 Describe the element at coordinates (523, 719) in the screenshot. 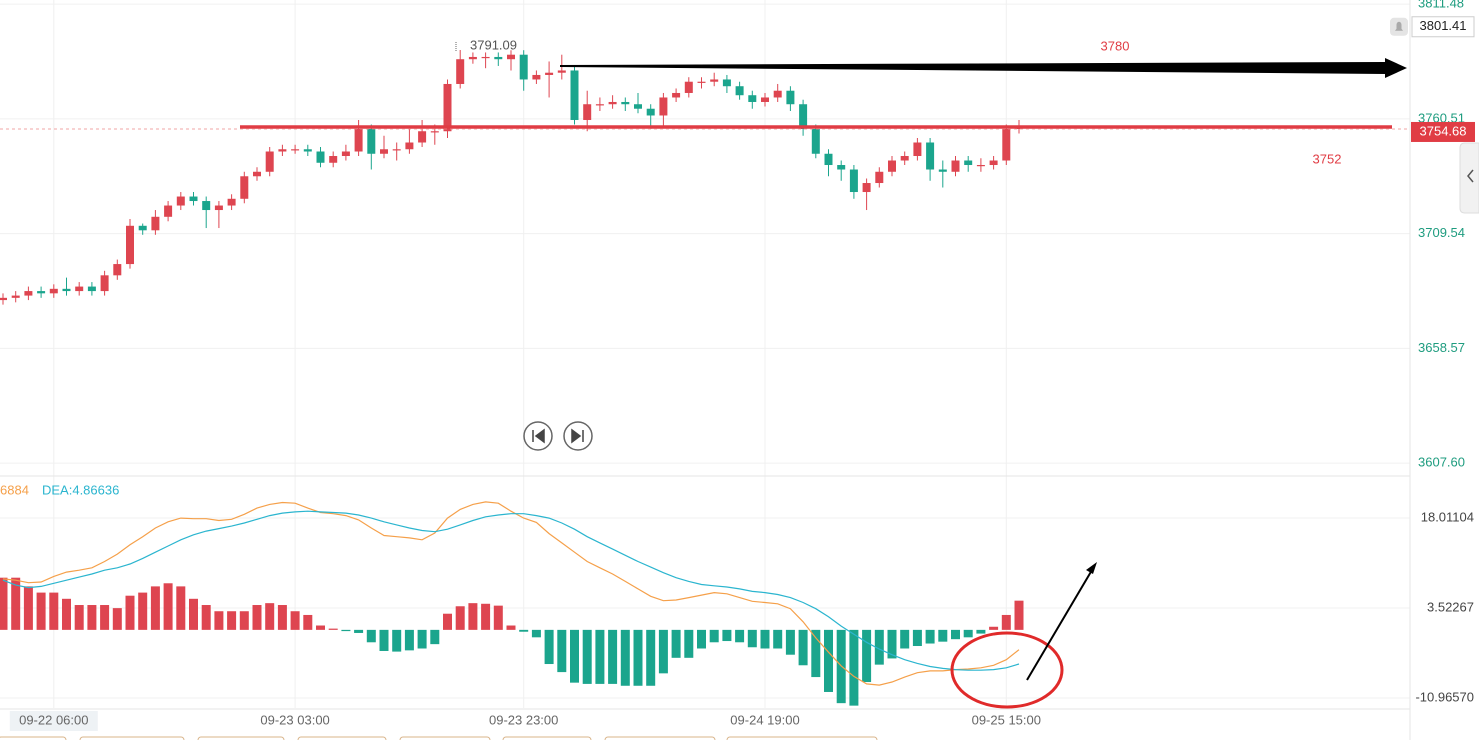

I see `x-tick-label: 09-23 23:00` at that location.